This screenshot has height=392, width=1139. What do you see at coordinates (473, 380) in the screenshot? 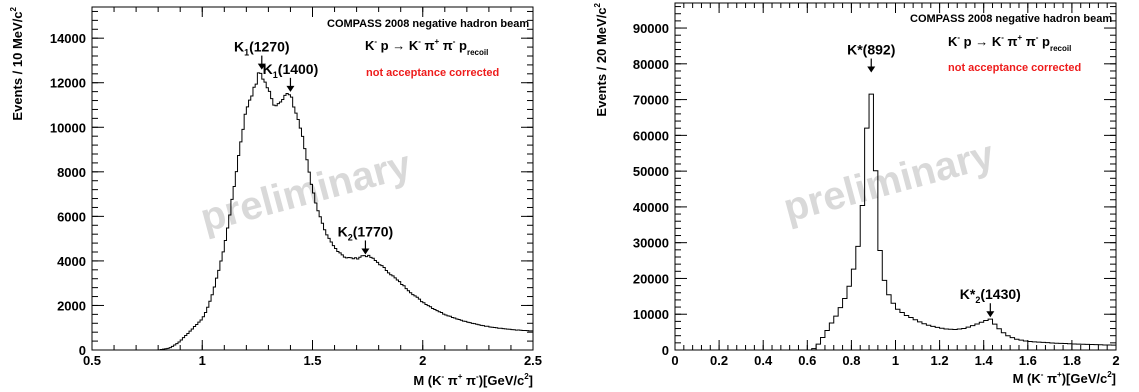
I see `left-xlabel: M (K- π+ π-)[GeV/c2]` at bounding box center [473, 380].